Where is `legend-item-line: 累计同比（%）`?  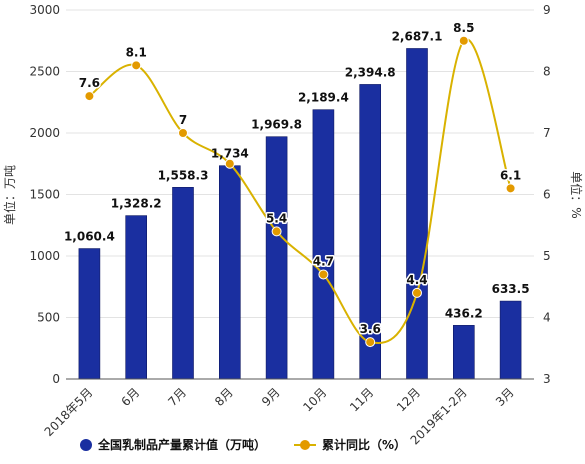 legend-item-line: 累计同比（%） is located at coordinates (350, 444).